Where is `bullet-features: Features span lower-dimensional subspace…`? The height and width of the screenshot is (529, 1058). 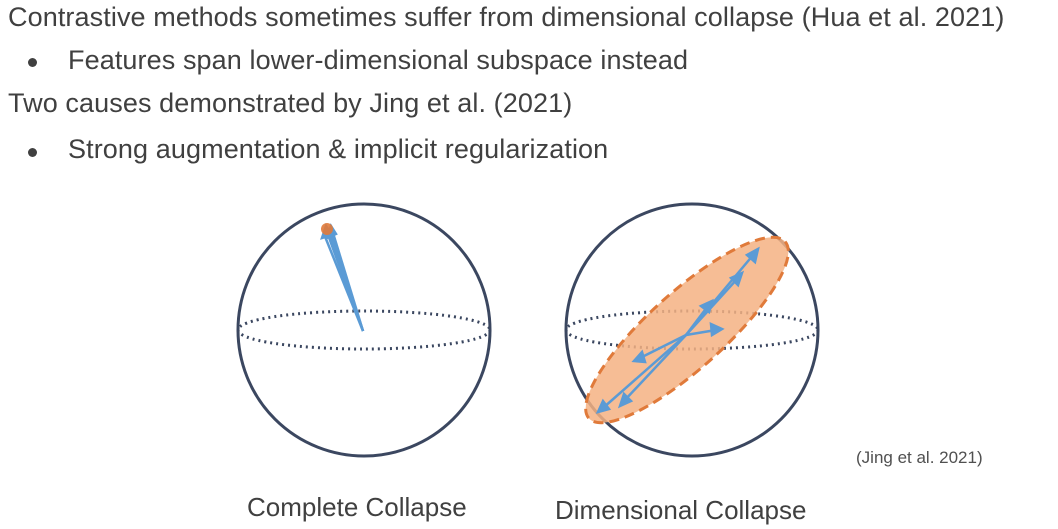 bullet-features: Features span lower-dimensional subspace… is located at coordinates (378, 60).